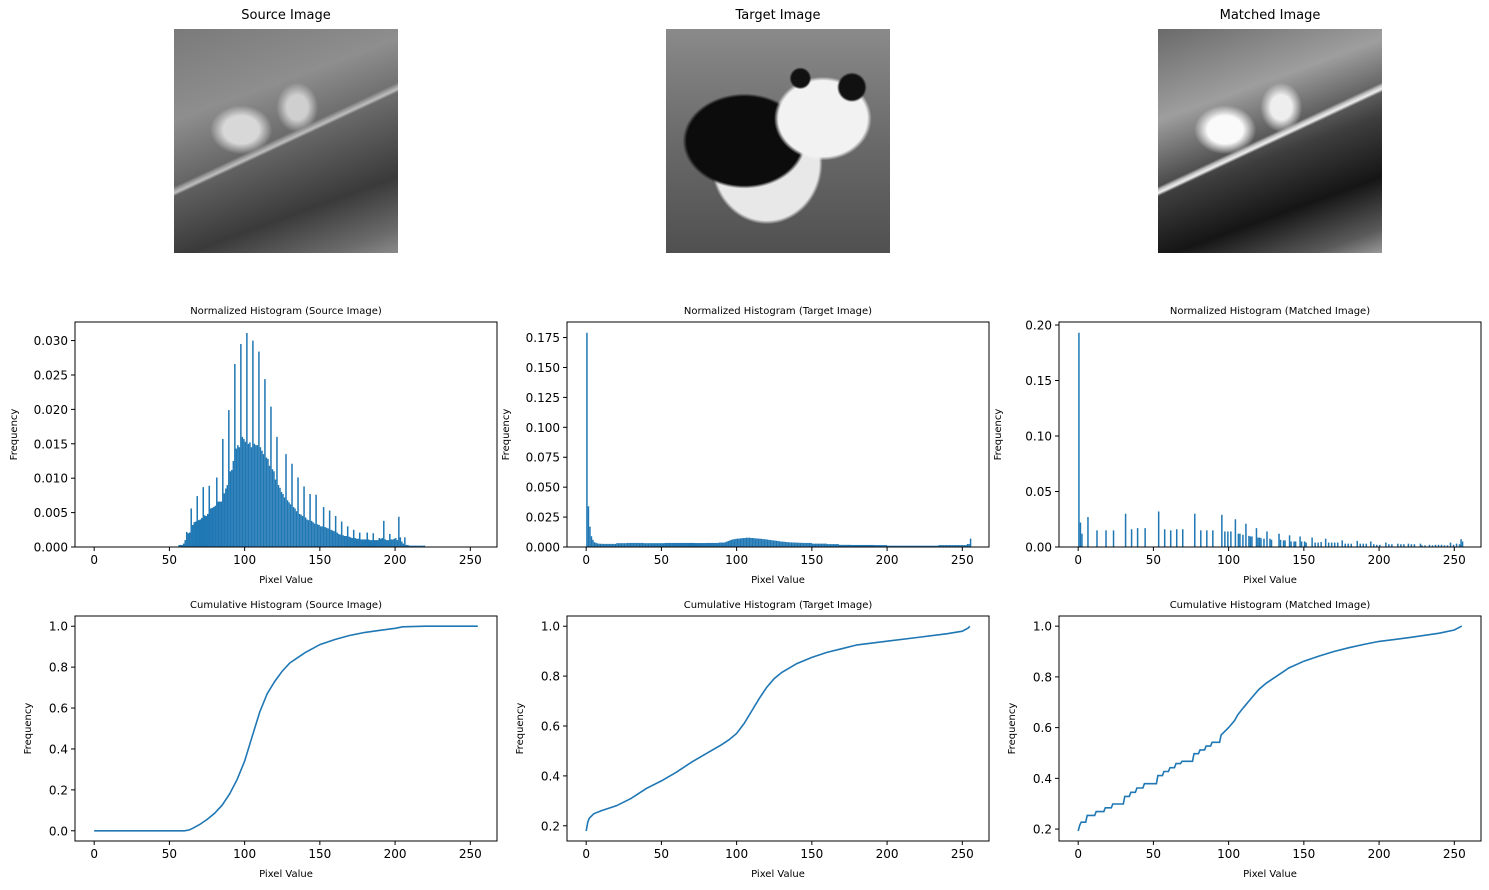  Describe the element at coordinates (51, 479) in the screenshot. I see `y-tick-label: 0.010` at that location.